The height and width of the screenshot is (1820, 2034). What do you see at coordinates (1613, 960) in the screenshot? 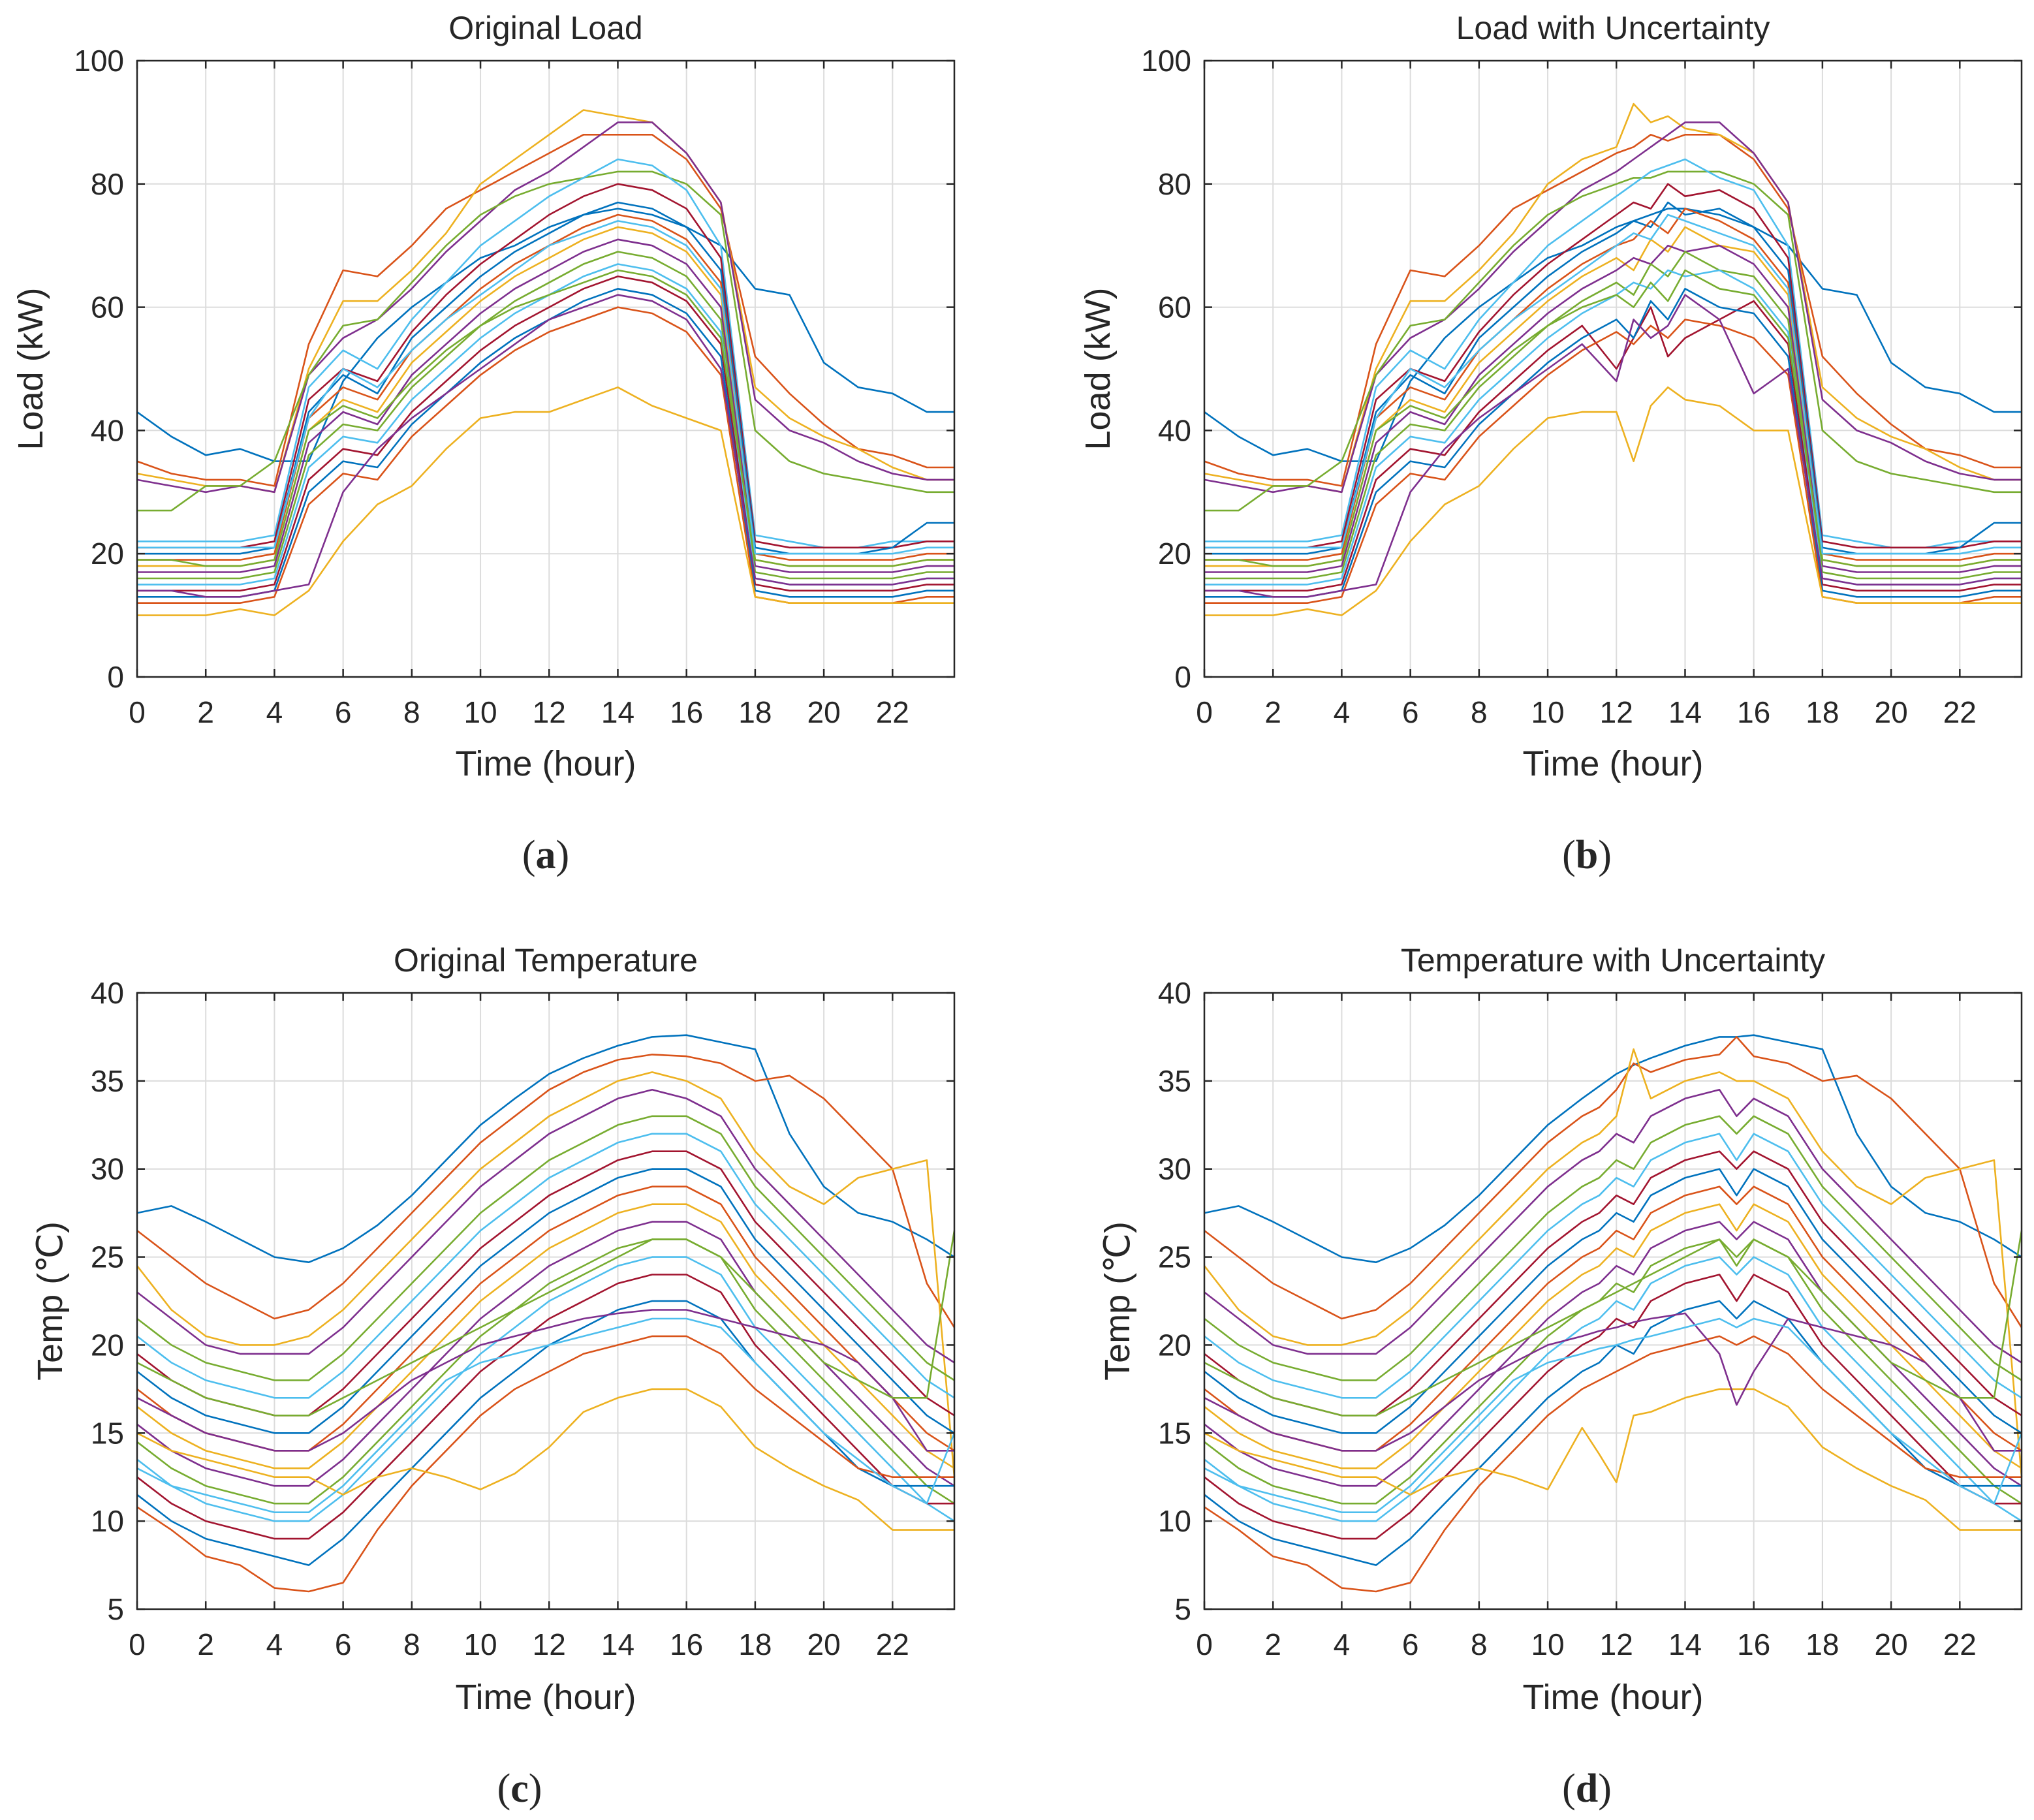
I see `chart-title: Temperature with Uncertainty` at bounding box center [1613, 960].